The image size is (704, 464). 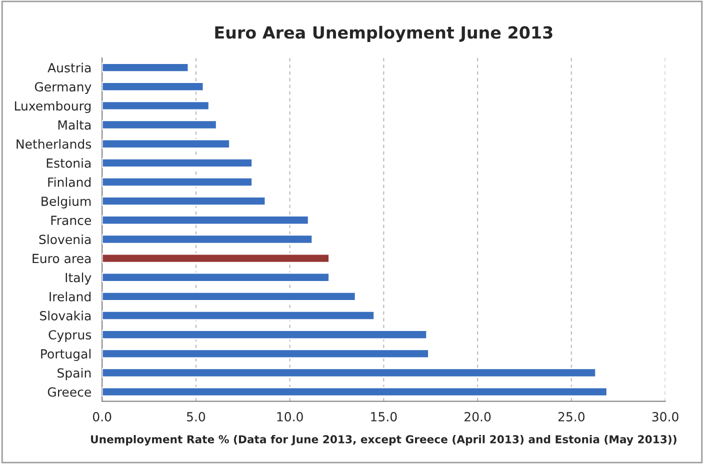 What do you see at coordinates (383, 34) in the screenshot?
I see `chart-title: Euro Area Unemployment June 2013` at bounding box center [383, 34].